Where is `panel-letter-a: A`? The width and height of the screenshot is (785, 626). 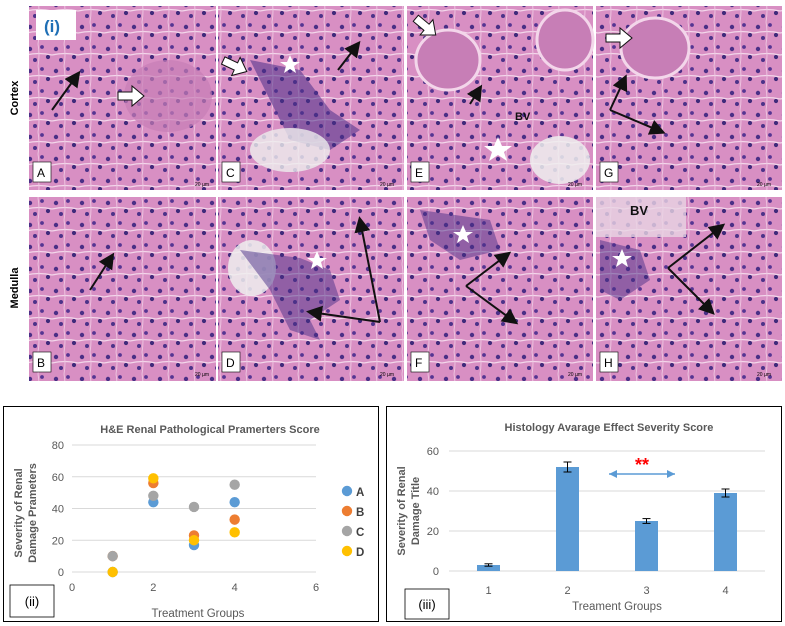 panel-letter-a: A is located at coordinates (41, 173).